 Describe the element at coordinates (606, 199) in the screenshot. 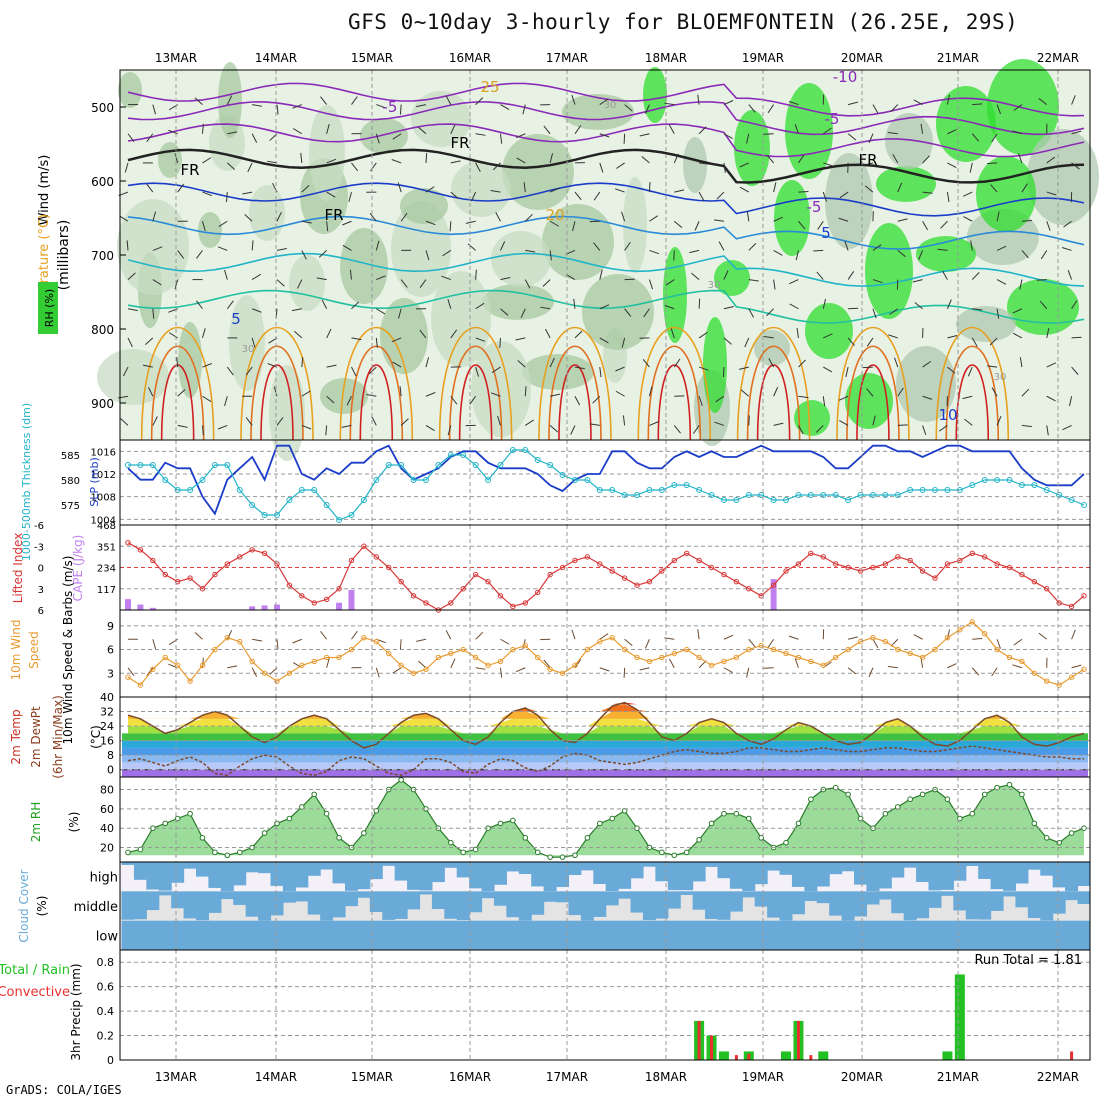

I see `isotherm-line` at that location.